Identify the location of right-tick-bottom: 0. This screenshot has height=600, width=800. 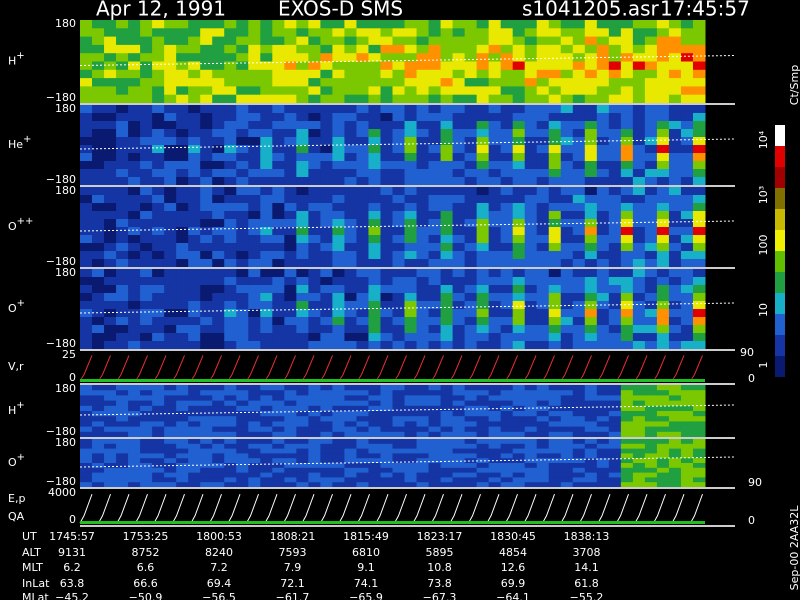
(751, 520).